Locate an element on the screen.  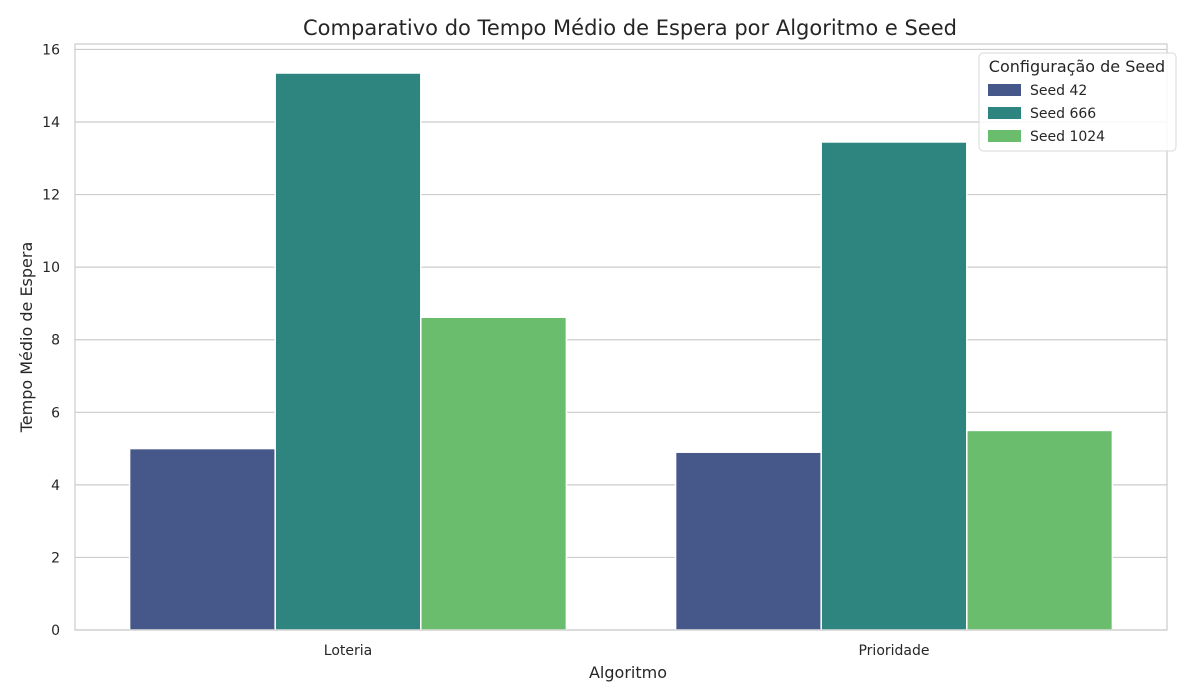
legend-items: Seed 42 Seed 666 Seed 1024 is located at coordinates (1046, 114).